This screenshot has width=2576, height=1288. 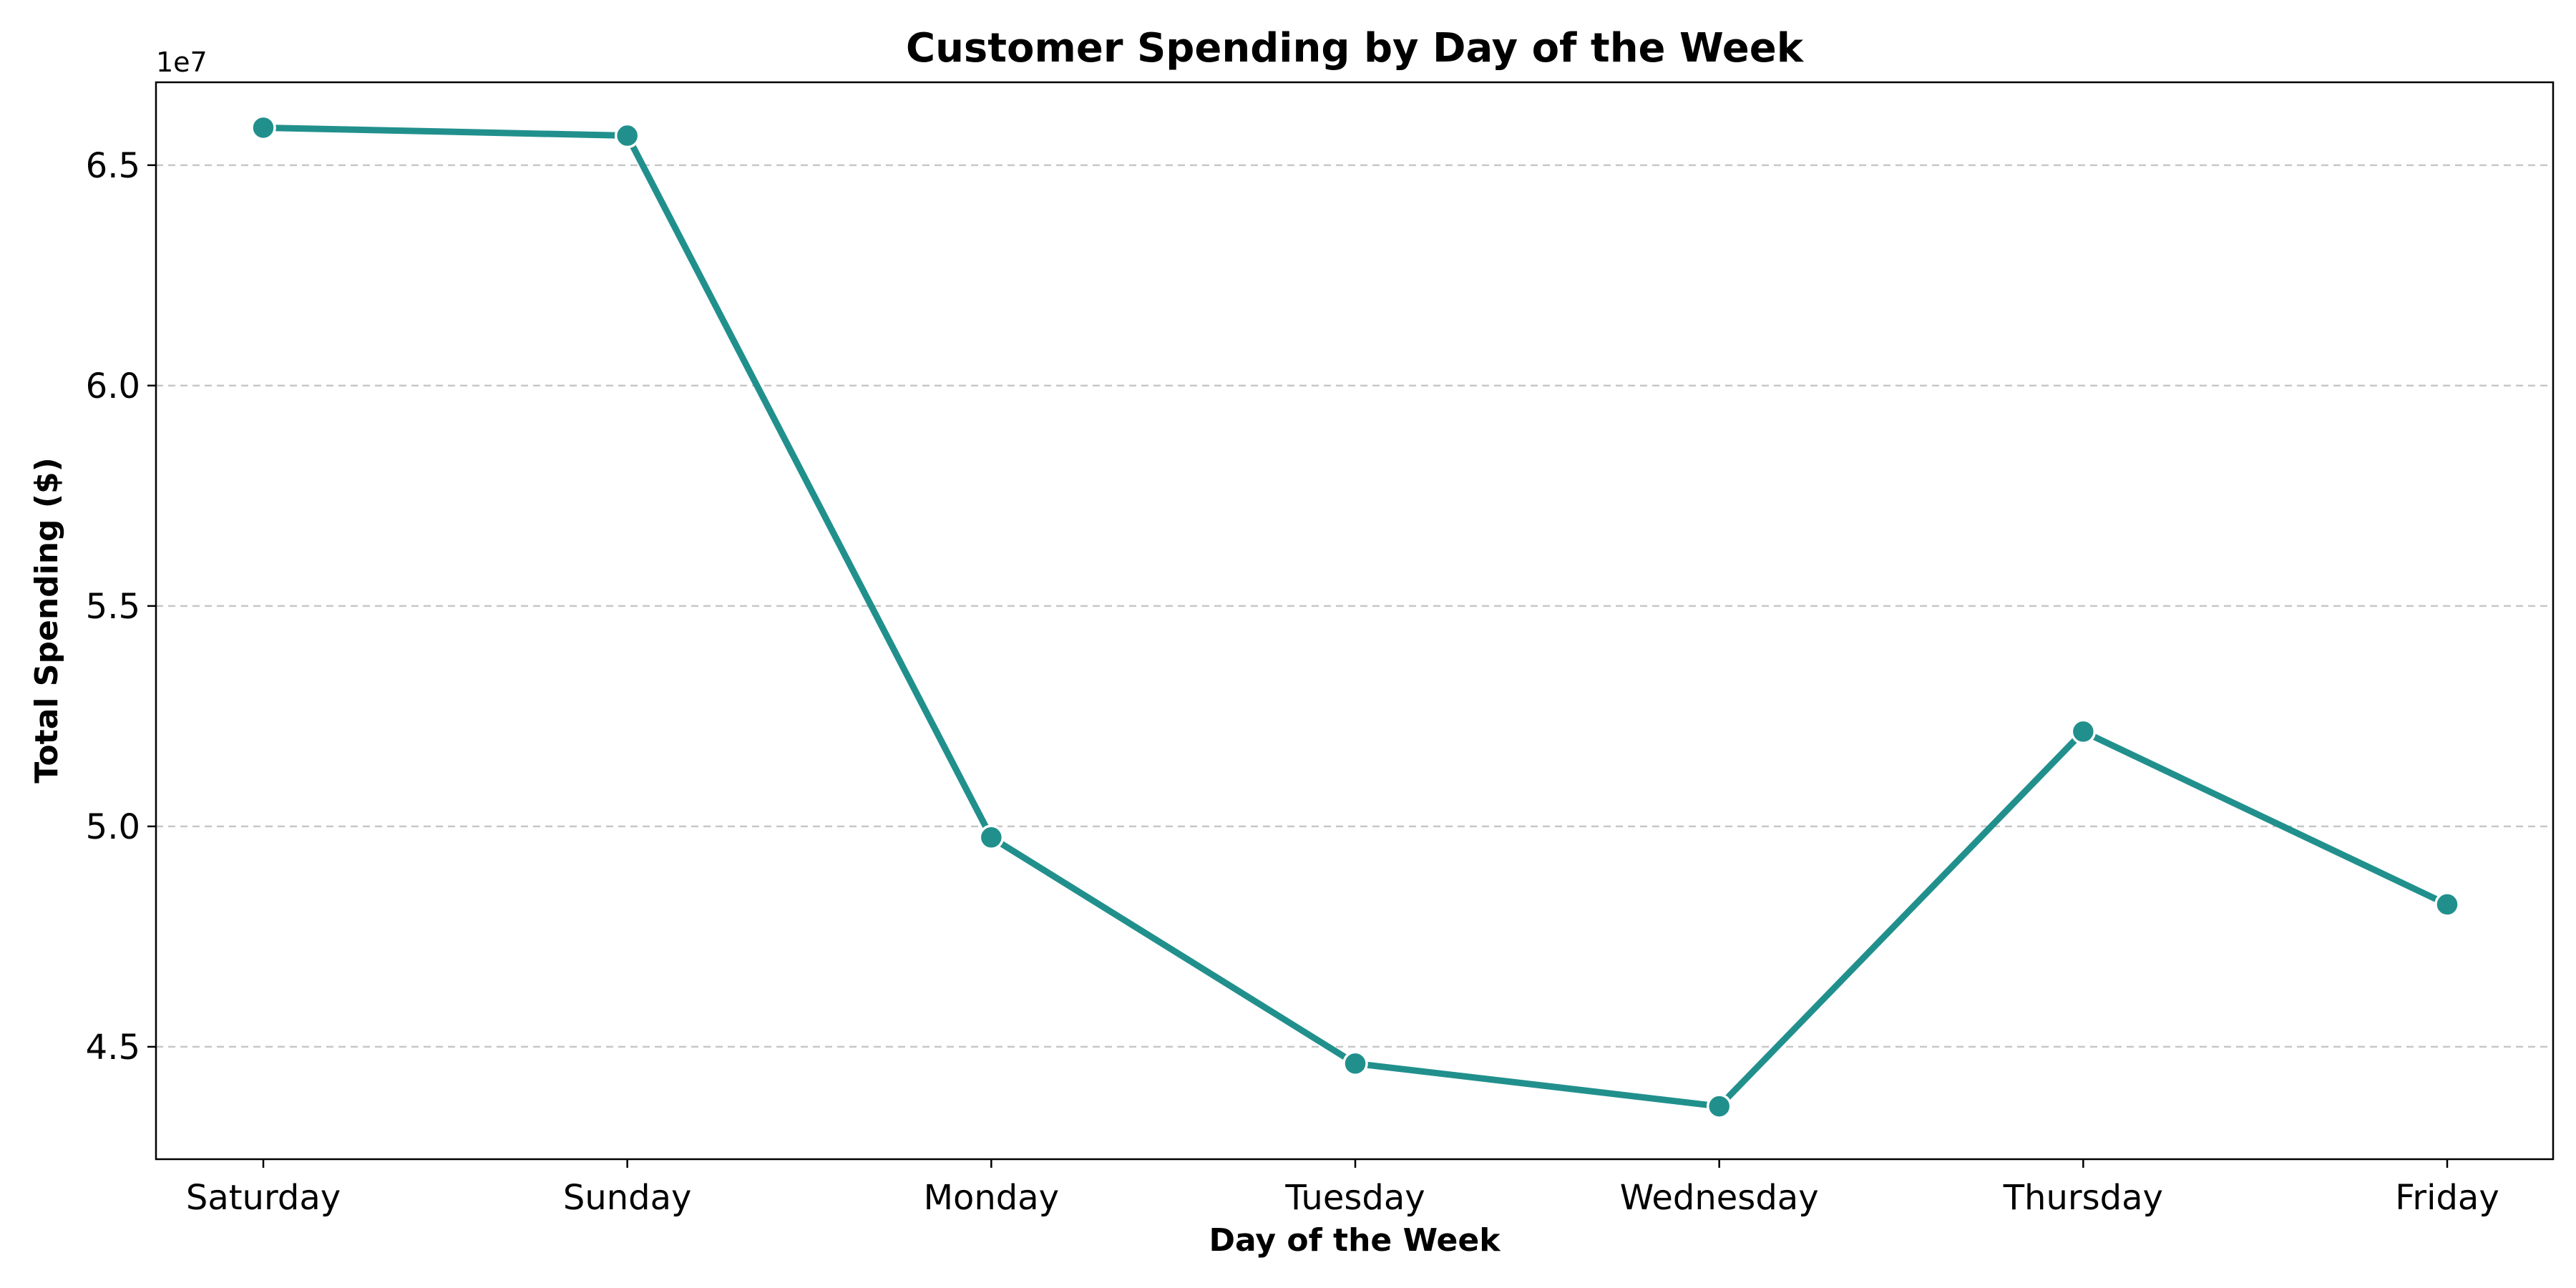 What do you see at coordinates (113, 1048) in the screenshot?
I see `y-tick-label: 4.5` at bounding box center [113, 1048].